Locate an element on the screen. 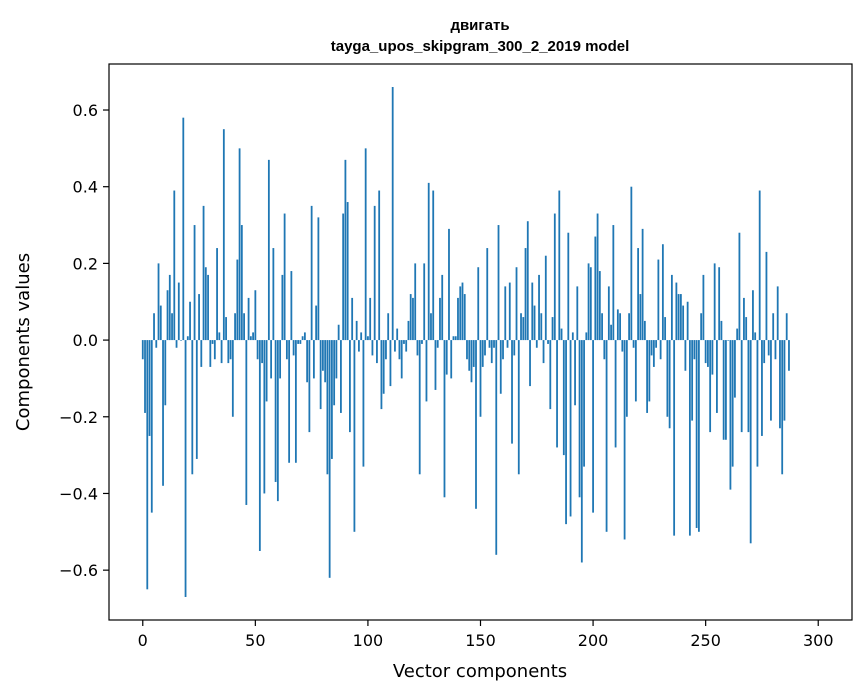 This screenshot has width=867, height=696. y-tick-label: −0.4 is located at coordinates (78, 493).